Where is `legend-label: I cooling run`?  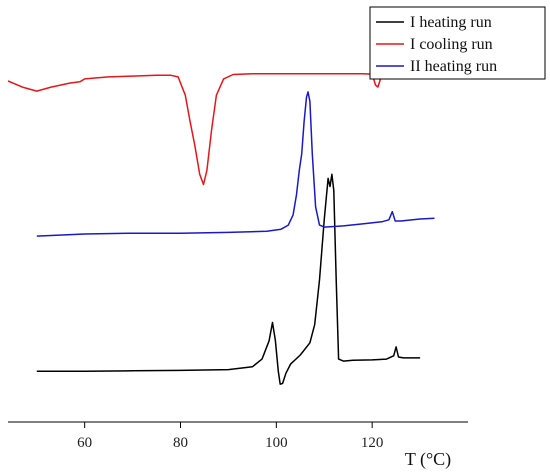 legend-label: I cooling run is located at coordinates (451, 44).